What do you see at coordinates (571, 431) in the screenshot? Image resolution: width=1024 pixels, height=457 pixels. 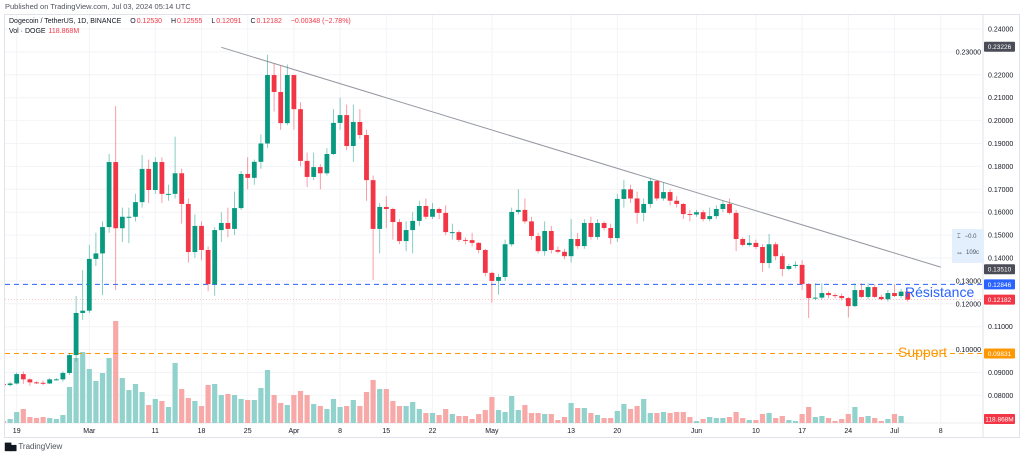 I see `x-tick-label: 13` at bounding box center [571, 431].